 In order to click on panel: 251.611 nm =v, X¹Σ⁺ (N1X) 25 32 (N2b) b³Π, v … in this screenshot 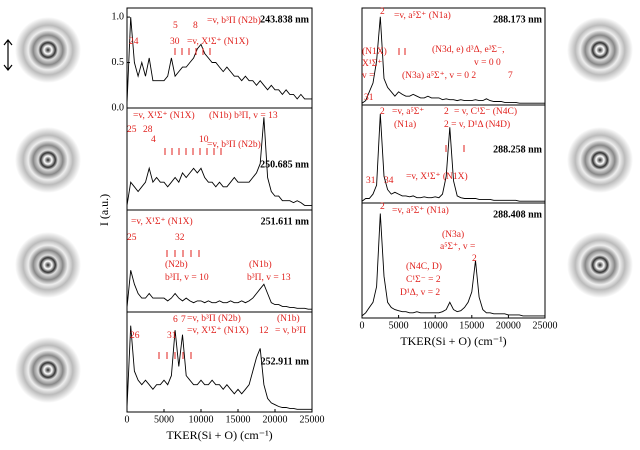, I will do `click(219, 261)`.